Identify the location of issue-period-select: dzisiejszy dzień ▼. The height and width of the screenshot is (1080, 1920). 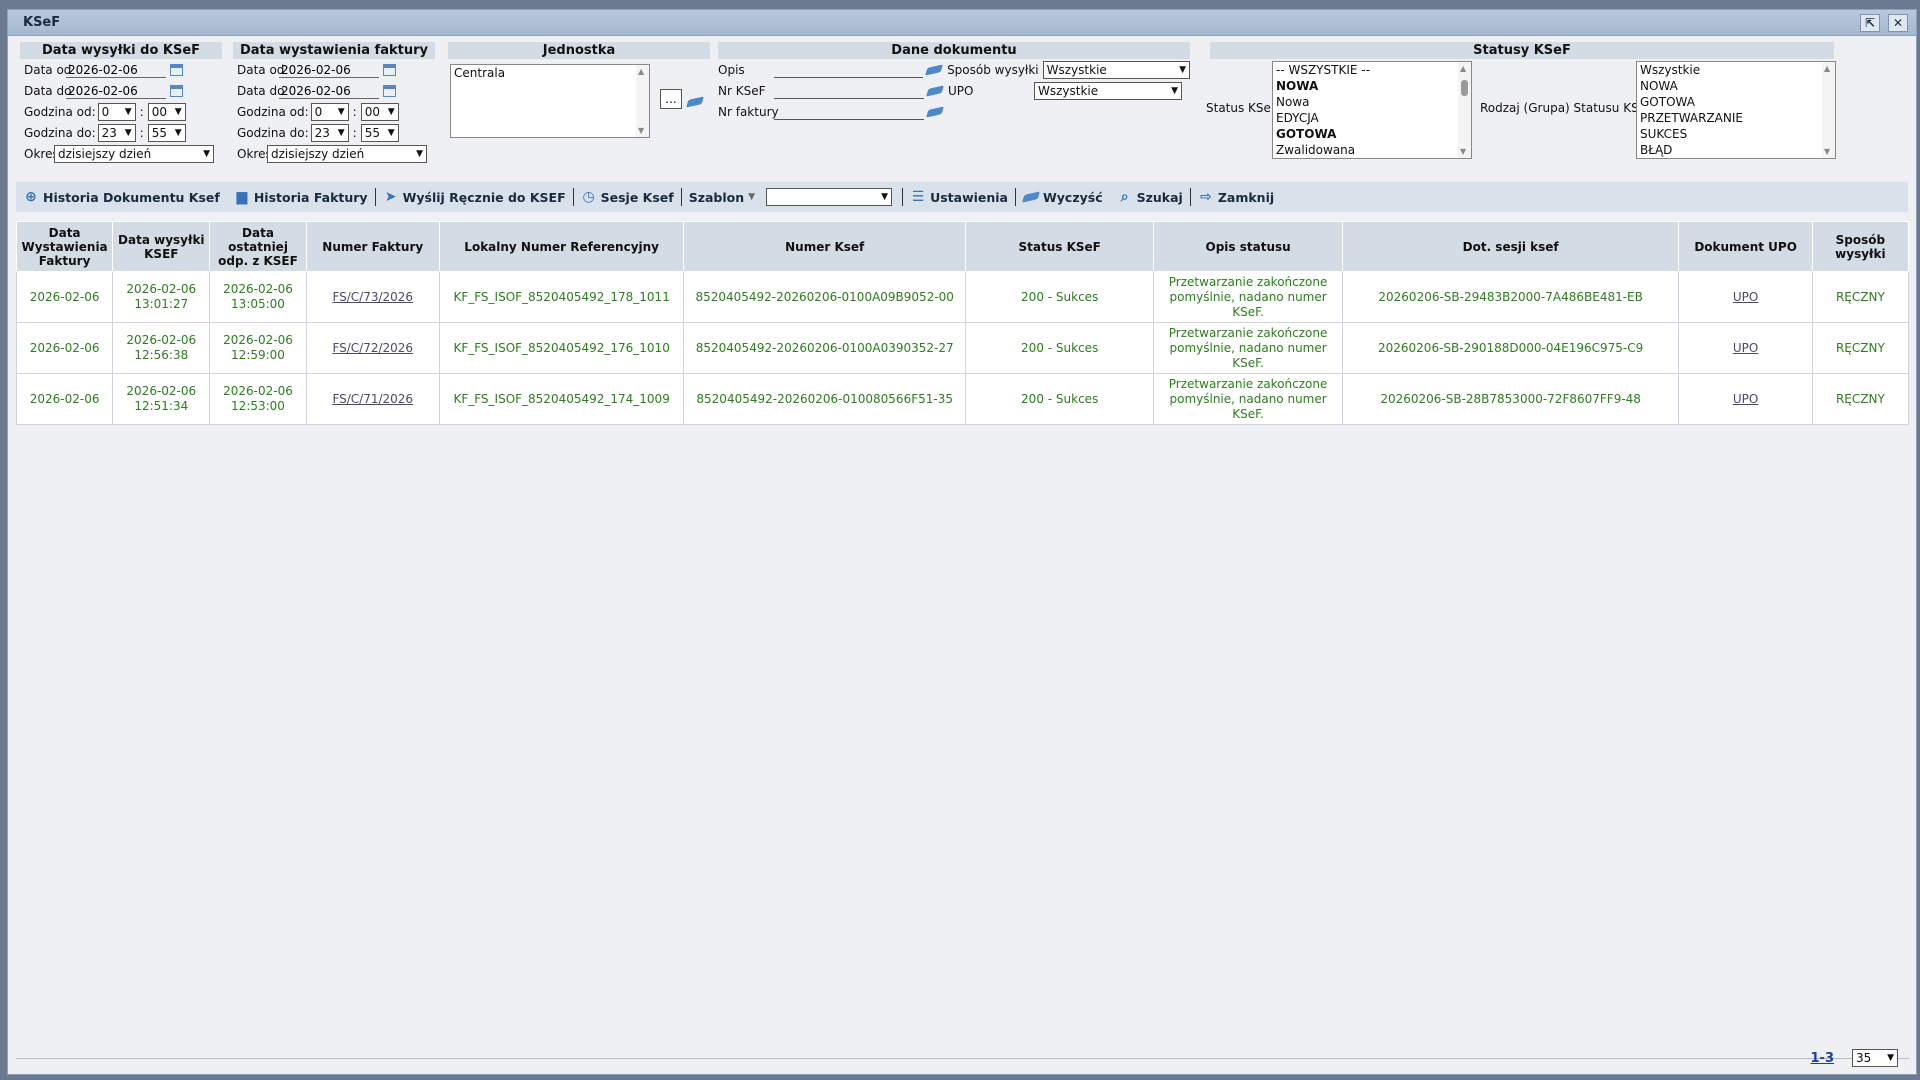
(347, 154).